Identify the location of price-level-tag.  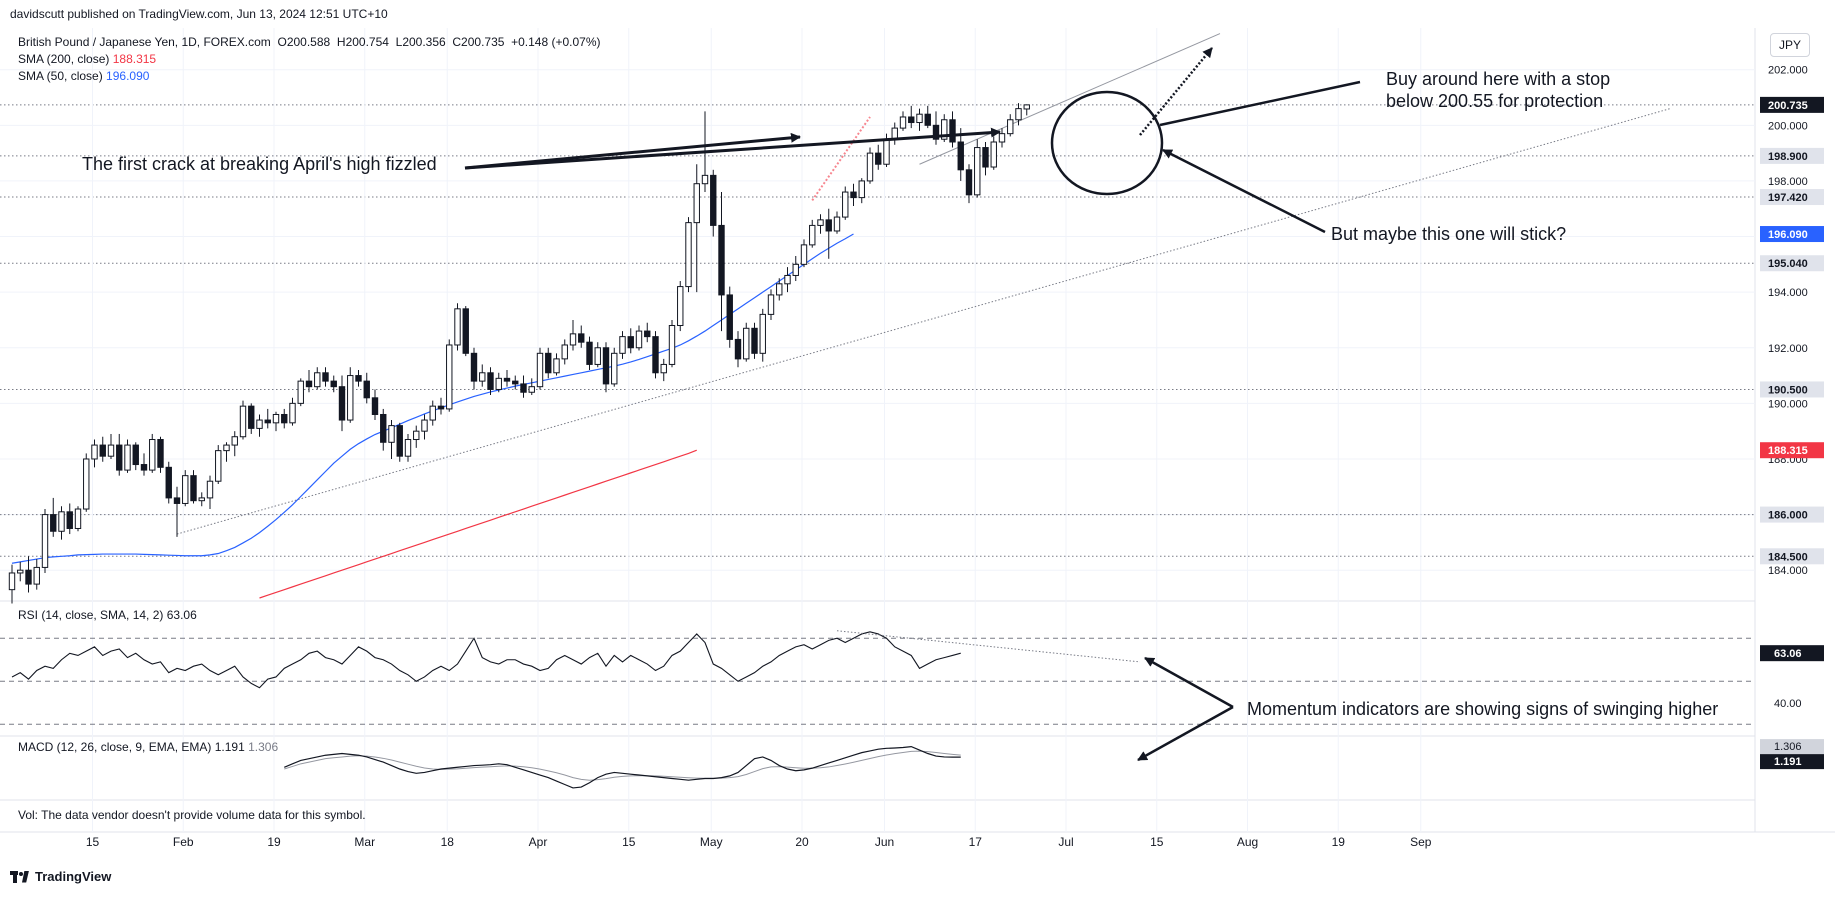
(1792, 197).